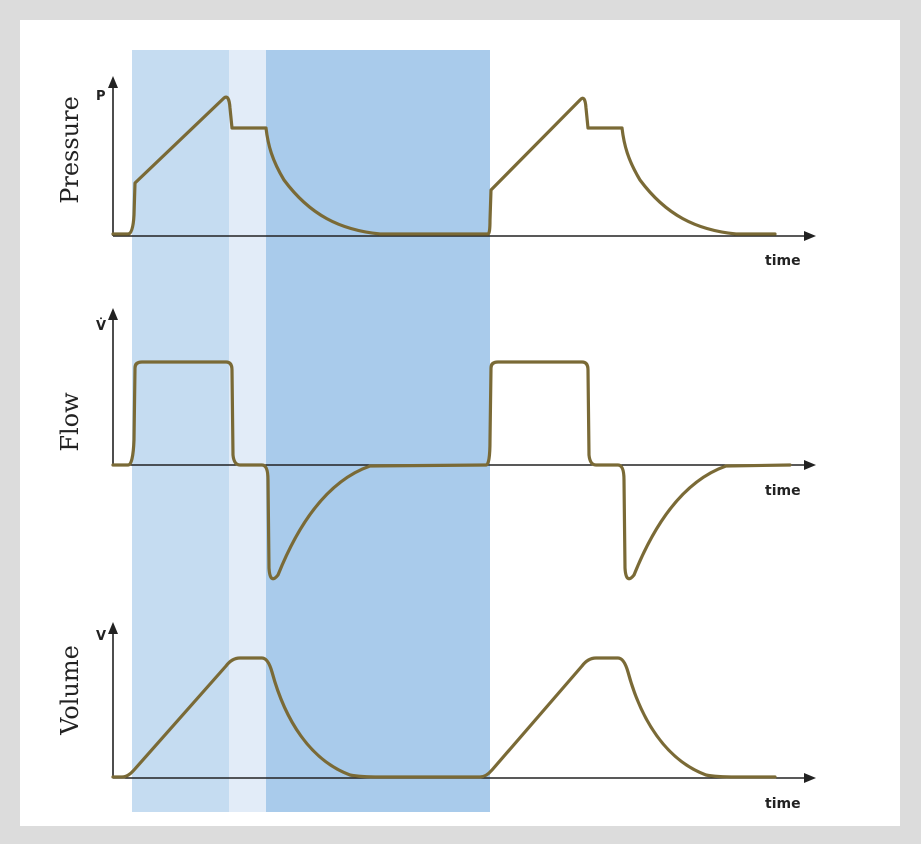 The width and height of the screenshot is (921, 844). Describe the element at coordinates (810, 465) in the screenshot. I see `flow-x-arrow` at that location.